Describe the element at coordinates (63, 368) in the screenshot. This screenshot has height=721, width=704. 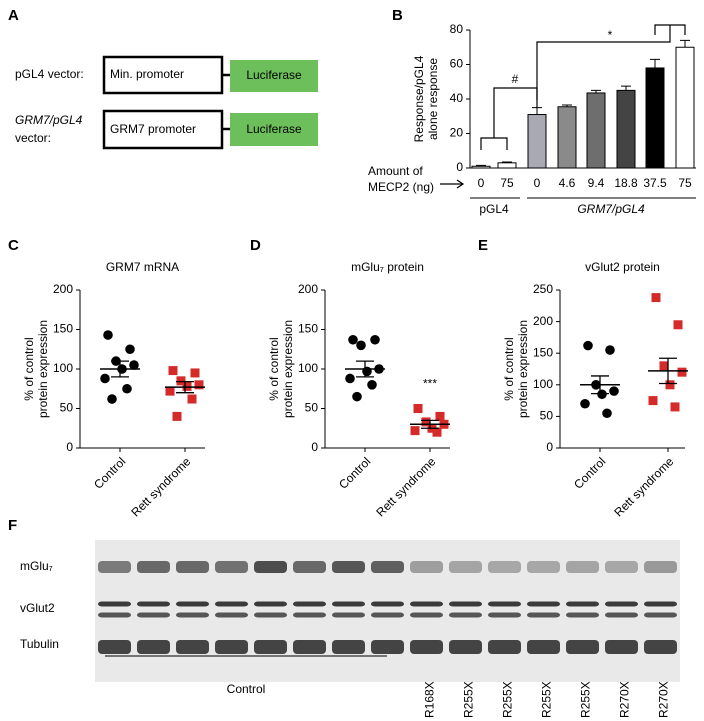
I see `y-tick-label: 100` at that location.